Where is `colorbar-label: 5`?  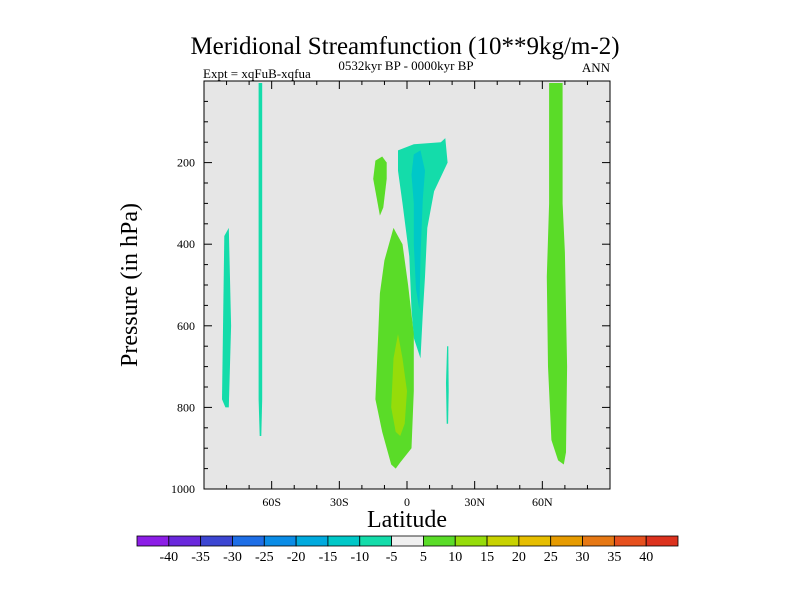 colorbar-label: 5 is located at coordinates (423, 557).